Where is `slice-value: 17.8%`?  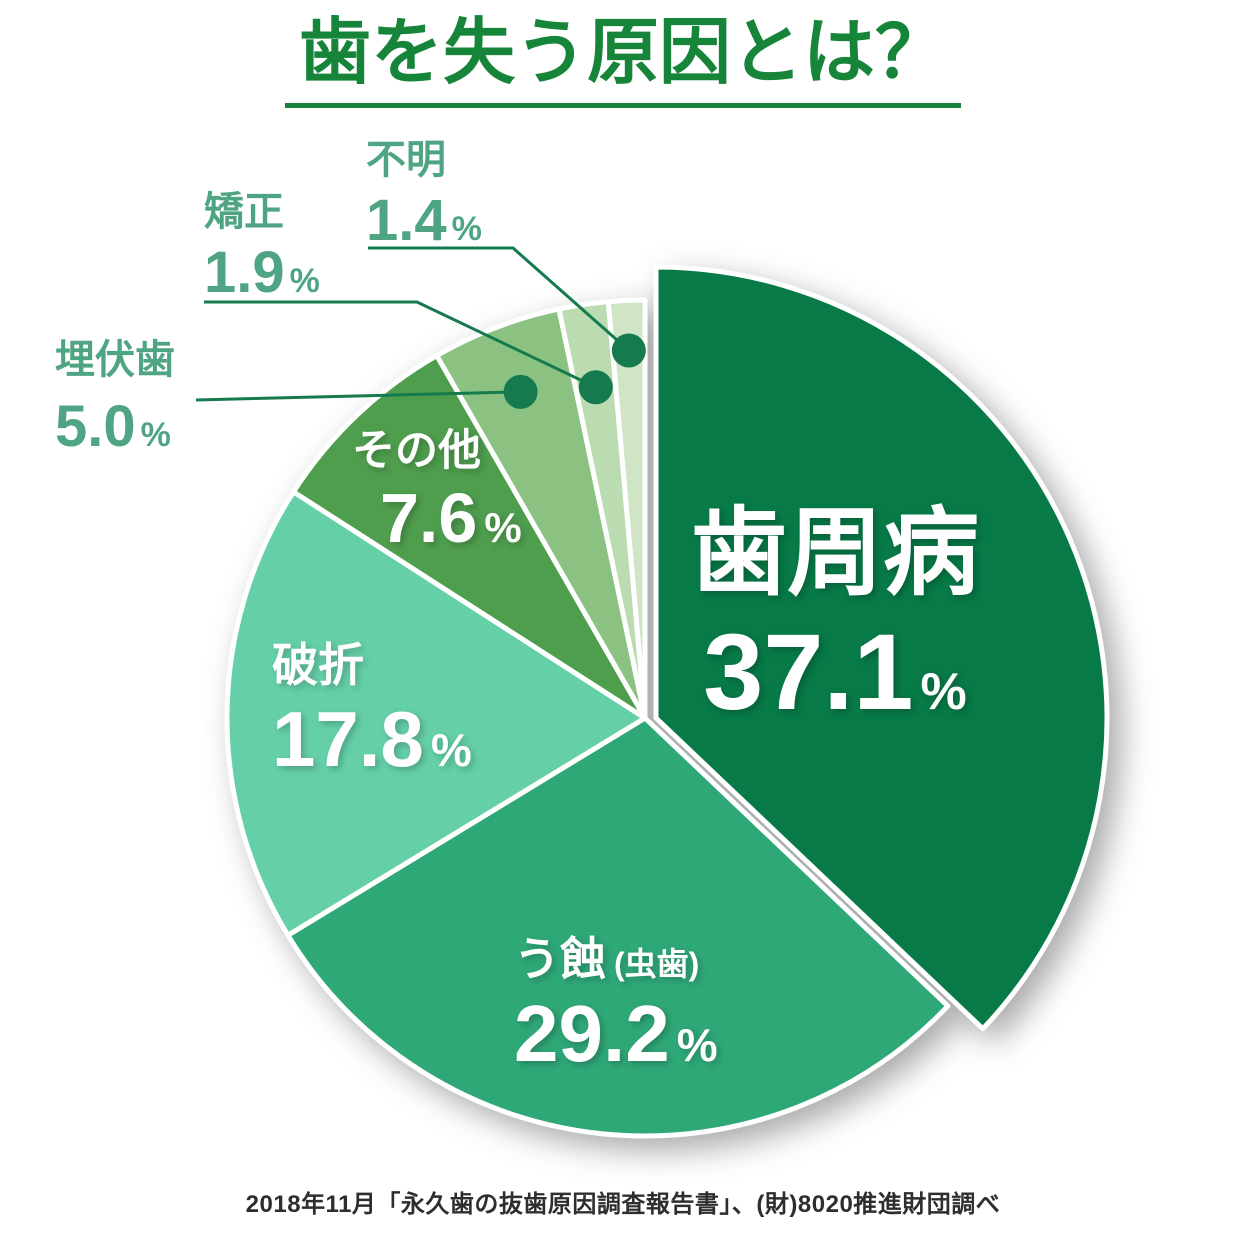 slice-value: 17.8% is located at coordinates (372, 739).